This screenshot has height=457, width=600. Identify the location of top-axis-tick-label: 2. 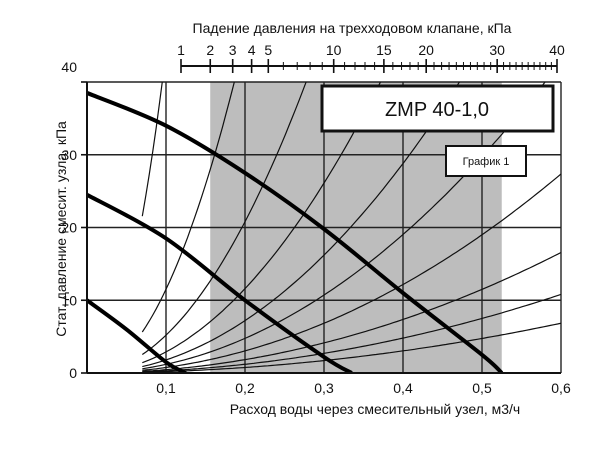
(210, 50).